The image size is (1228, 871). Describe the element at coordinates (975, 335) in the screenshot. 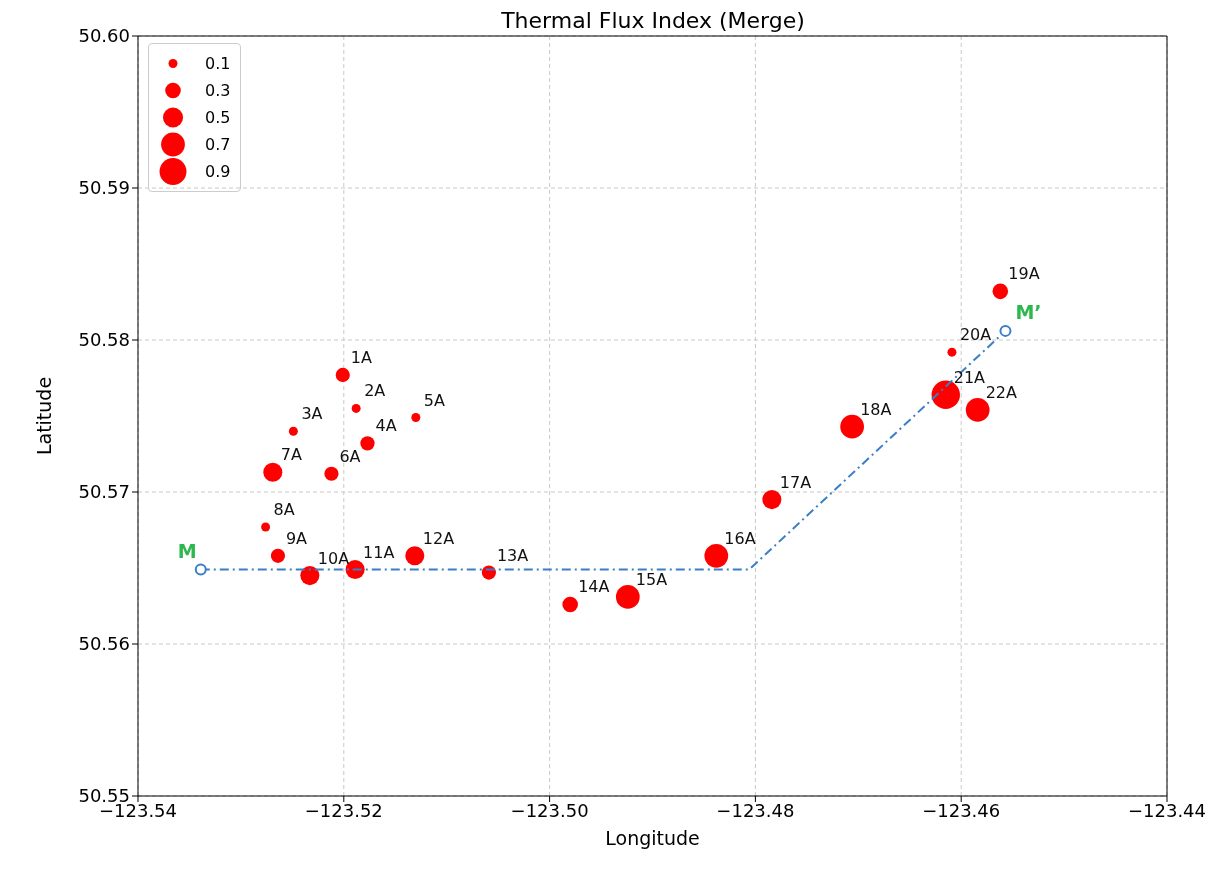

I see `annotation: 20A` at that location.